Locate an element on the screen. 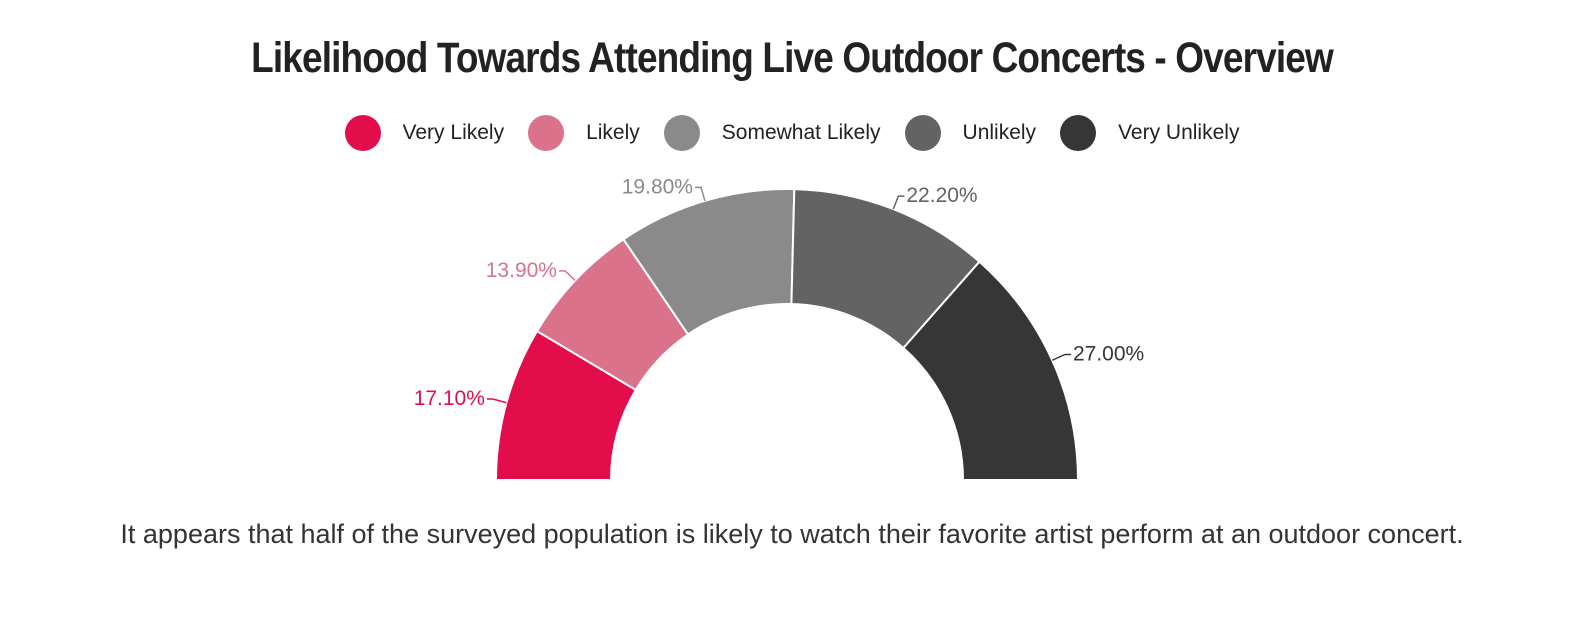 The image size is (1584, 626). legend-item: Somewhat Likely is located at coordinates (772, 133).